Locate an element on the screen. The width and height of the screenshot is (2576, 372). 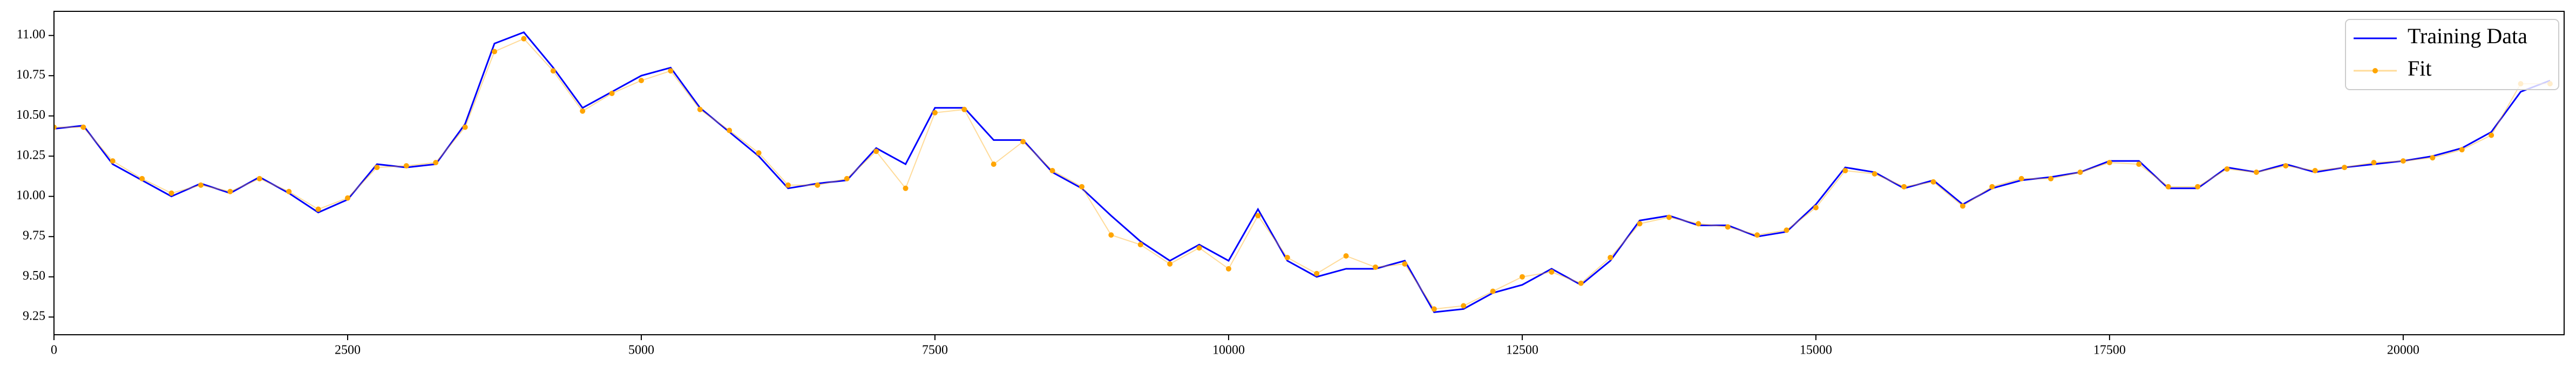
x-tick-label: 12500 is located at coordinates (1522, 350).